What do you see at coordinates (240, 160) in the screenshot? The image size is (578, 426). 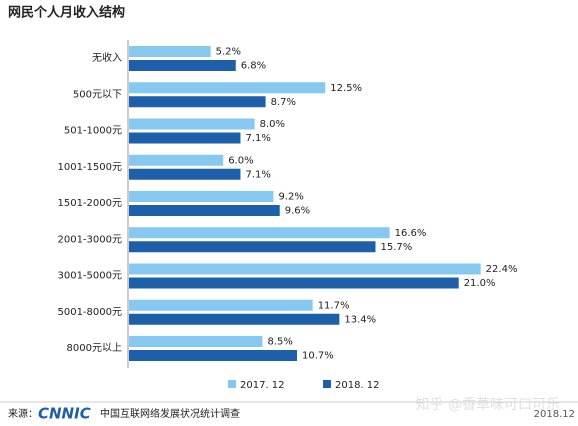 I see `value-label: 6.0%` at bounding box center [240, 160].